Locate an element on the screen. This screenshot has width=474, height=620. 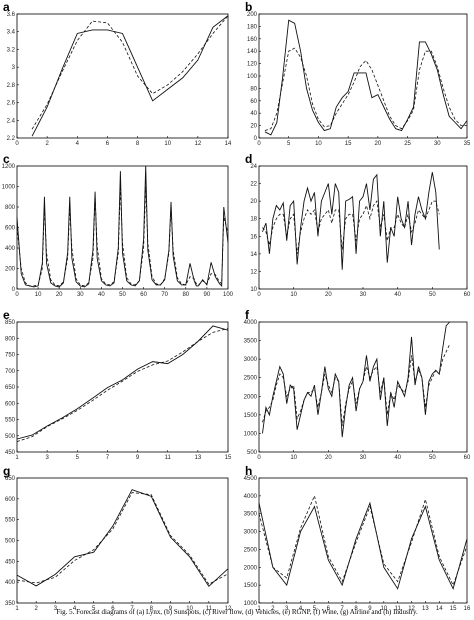
axes-frame-c is located at coordinates (122, 227).